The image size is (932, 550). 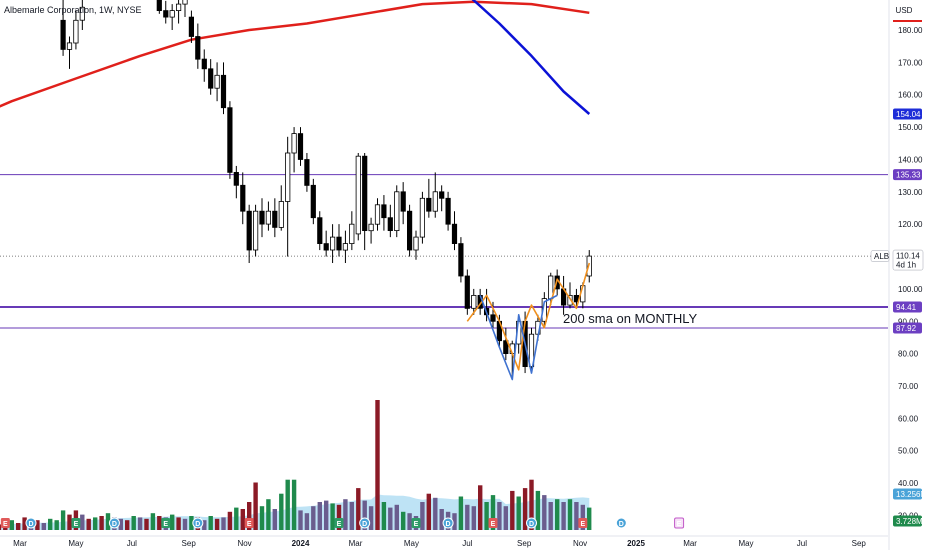 I want to click on price-tick-label: 70.00, so click(x=908, y=386).